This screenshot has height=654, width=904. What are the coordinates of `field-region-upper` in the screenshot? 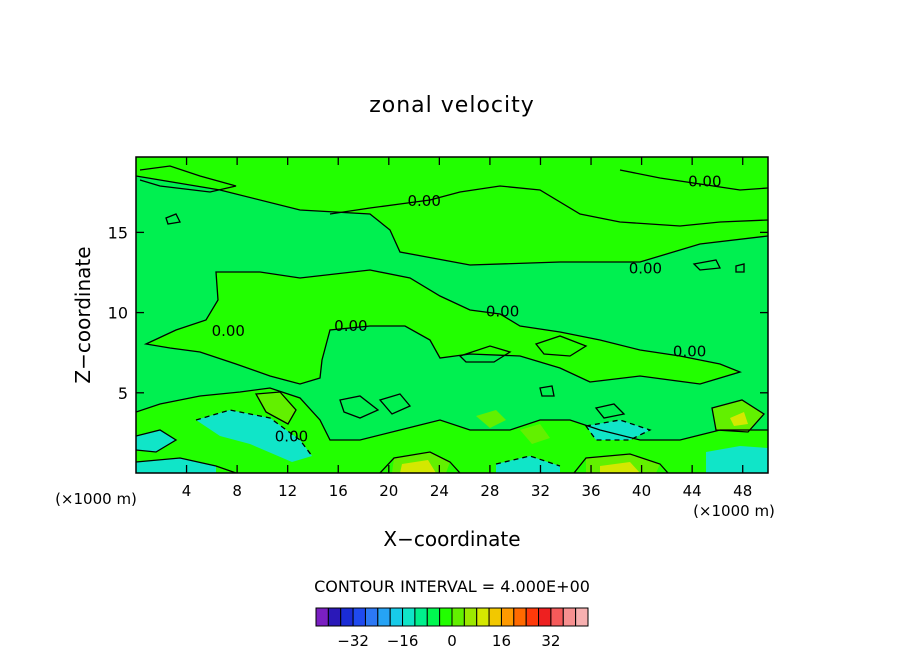 It's located at (452, 211).